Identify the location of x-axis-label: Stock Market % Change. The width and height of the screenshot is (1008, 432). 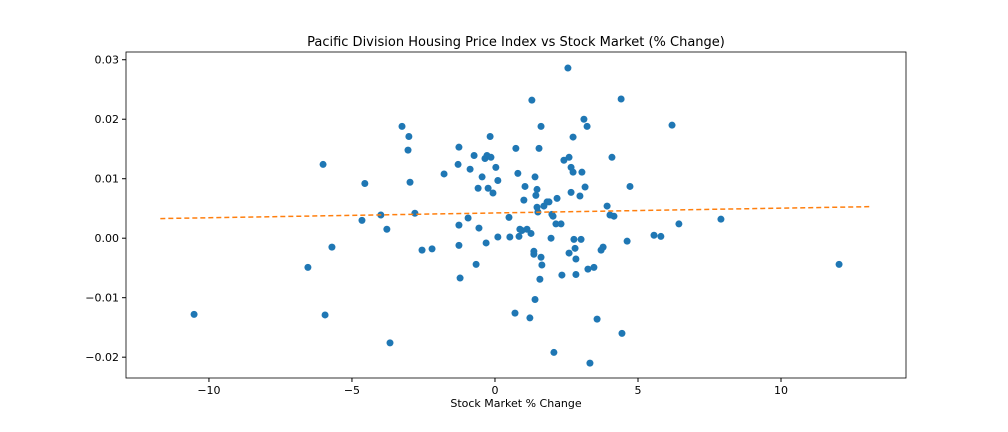
(516, 403).